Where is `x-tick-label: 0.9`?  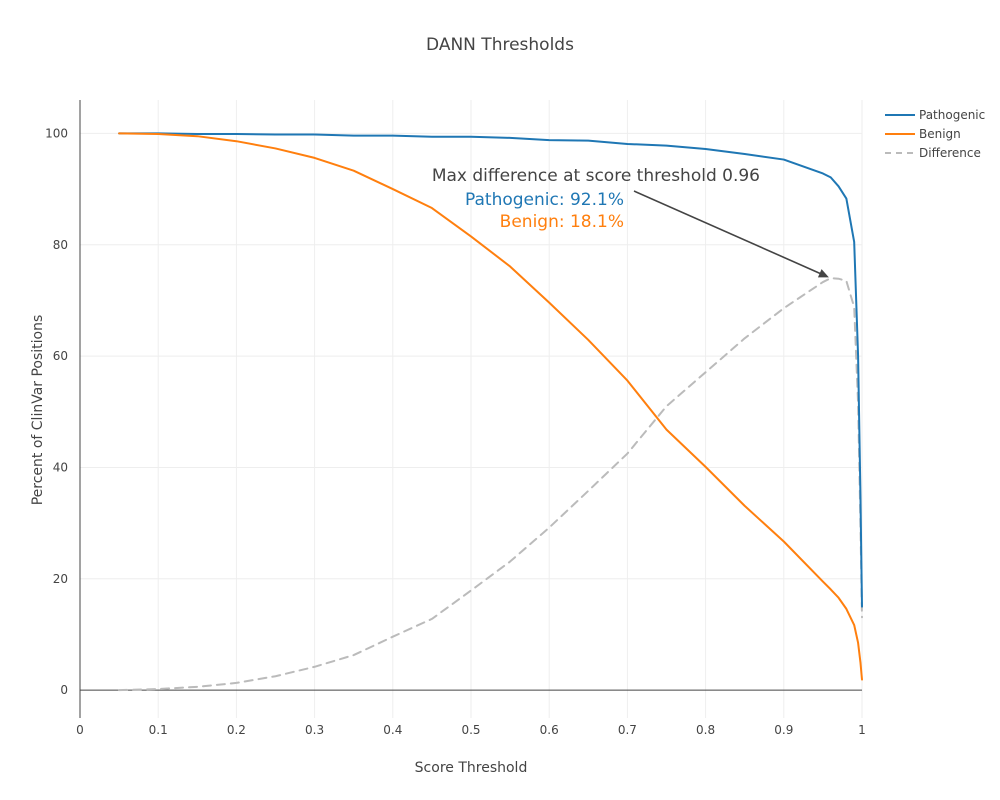
x-tick-label: 0.9 is located at coordinates (783, 730).